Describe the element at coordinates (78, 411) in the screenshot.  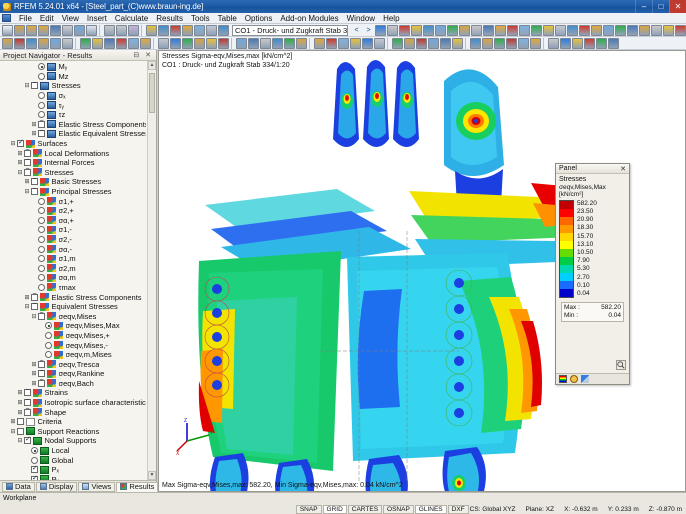
I see `tree-item: ⊞ Shape` at that location.